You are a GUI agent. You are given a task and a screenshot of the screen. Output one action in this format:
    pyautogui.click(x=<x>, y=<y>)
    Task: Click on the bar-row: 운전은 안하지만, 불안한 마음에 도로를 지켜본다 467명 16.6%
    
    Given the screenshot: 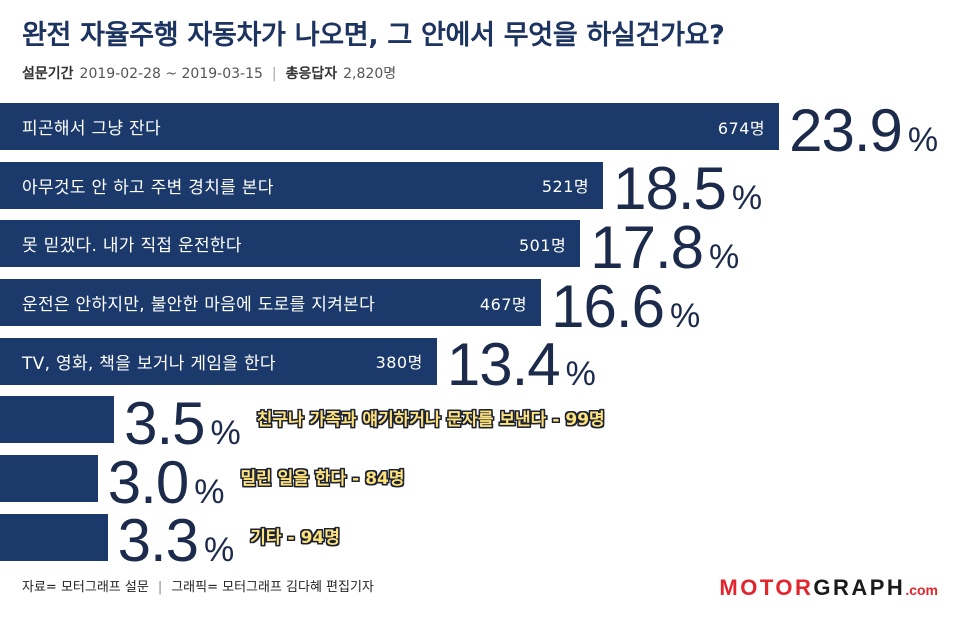 What is the action you would take?
    pyautogui.click(x=480, y=306)
    